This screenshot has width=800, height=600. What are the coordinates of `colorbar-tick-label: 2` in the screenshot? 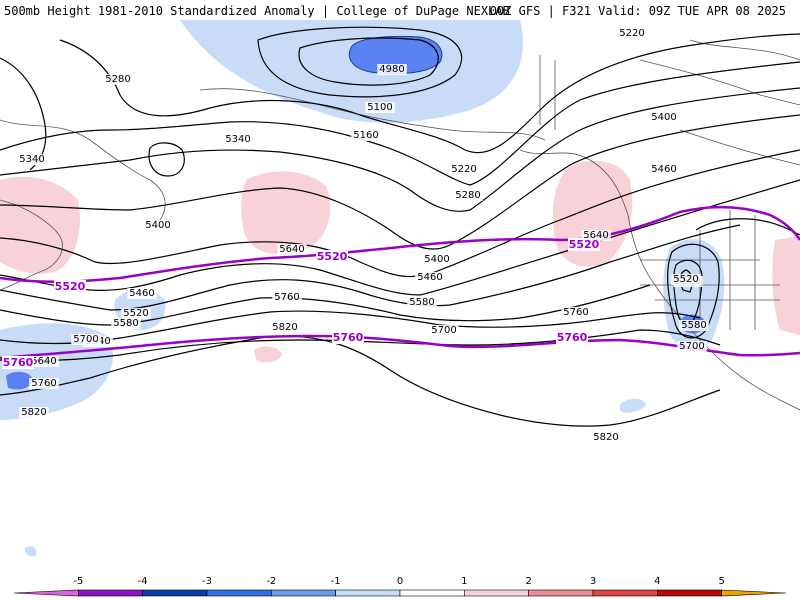 It's located at (528, 581).